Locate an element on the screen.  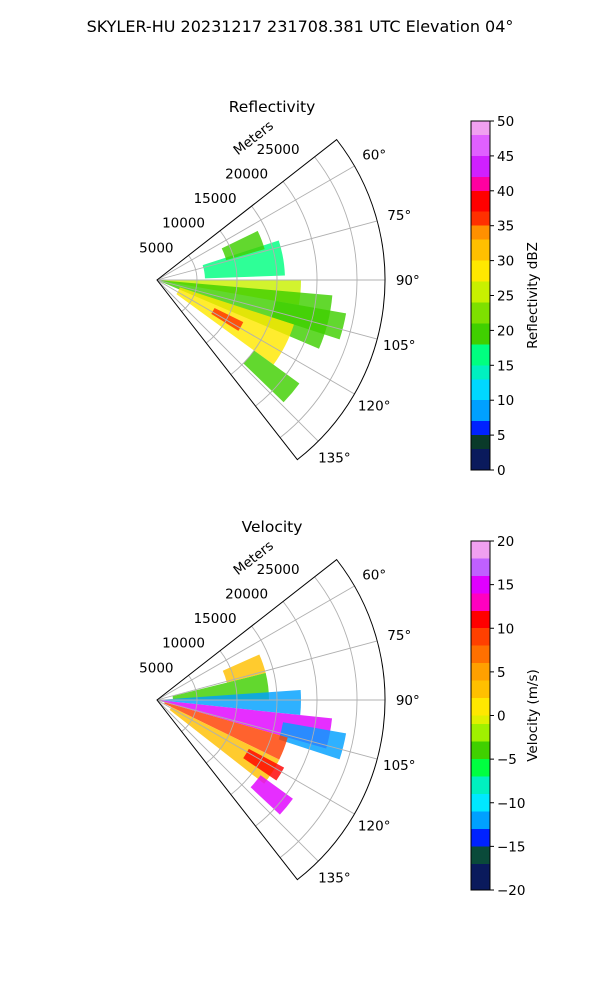
reflectivity-colorbar-label: Reflectivity dBZ is located at coordinates (533, 295).